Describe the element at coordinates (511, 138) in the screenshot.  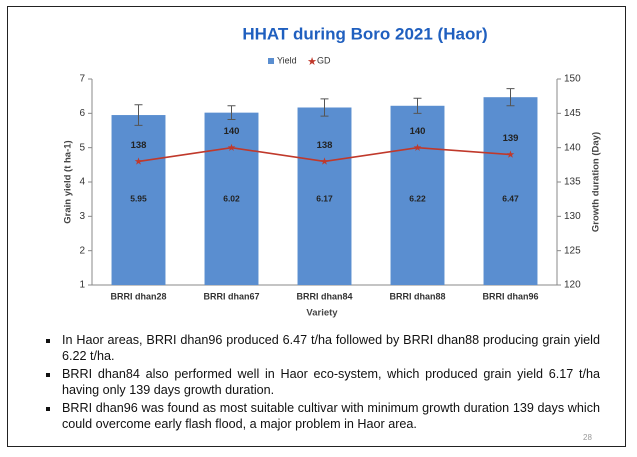
I see `line-value-label: 139` at that location.